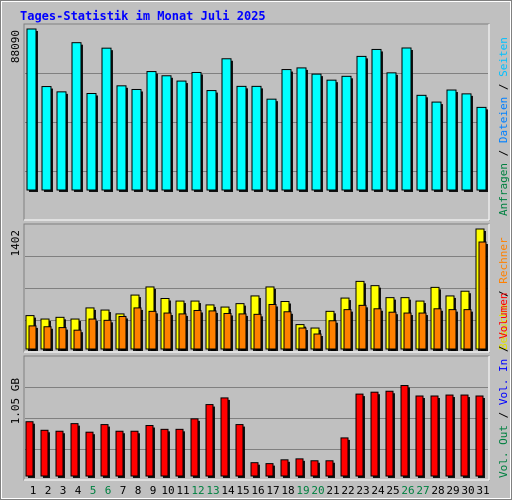  What do you see at coordinates (503, 385) in the screenshot?
I see `legend-volume: Vol. Out / Vol. In / Volumen` at bounding box center [503, 385].